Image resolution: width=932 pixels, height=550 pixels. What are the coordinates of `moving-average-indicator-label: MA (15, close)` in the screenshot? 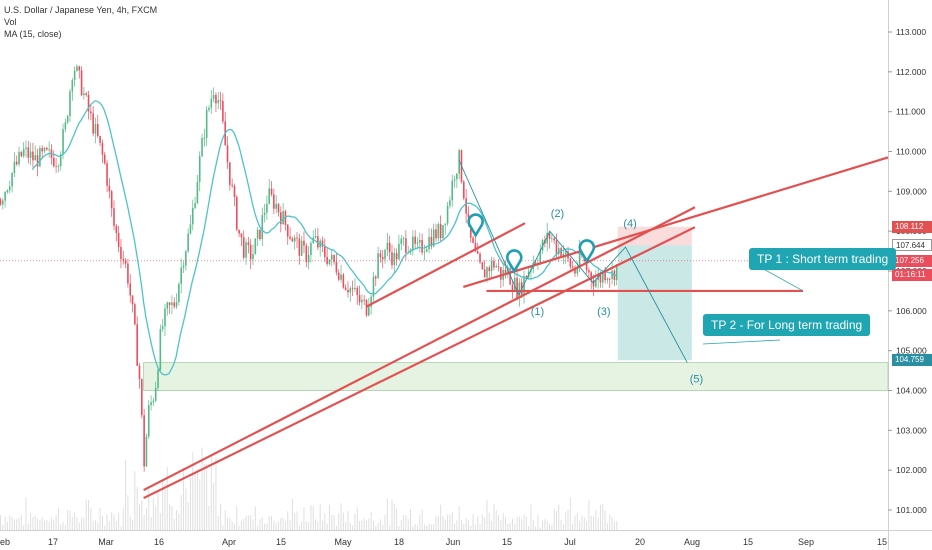 It's located at (33, 34).